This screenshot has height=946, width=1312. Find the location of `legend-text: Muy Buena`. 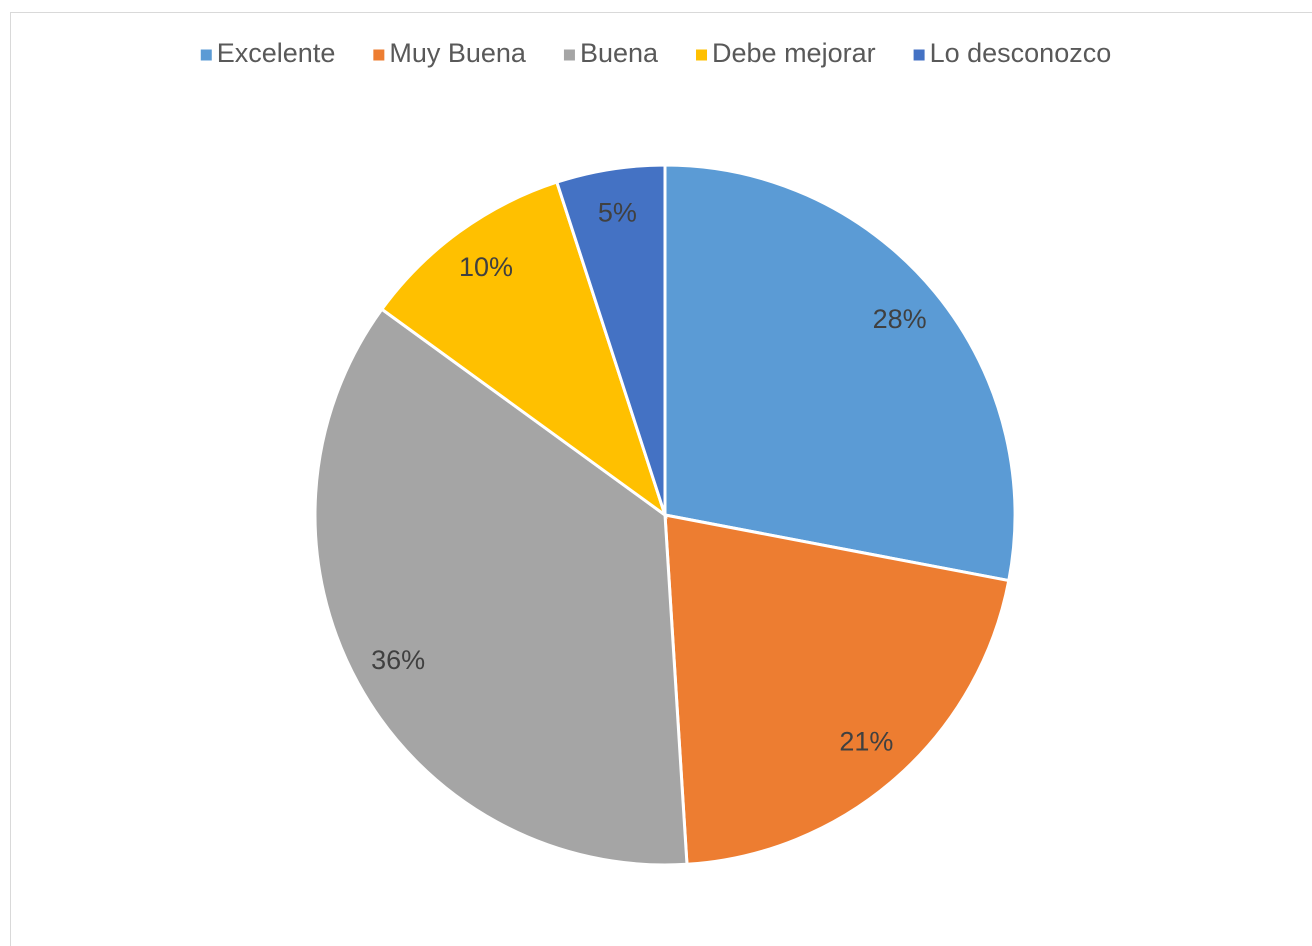

legend-text: Muy Buena is located at coordinates (458, 53).